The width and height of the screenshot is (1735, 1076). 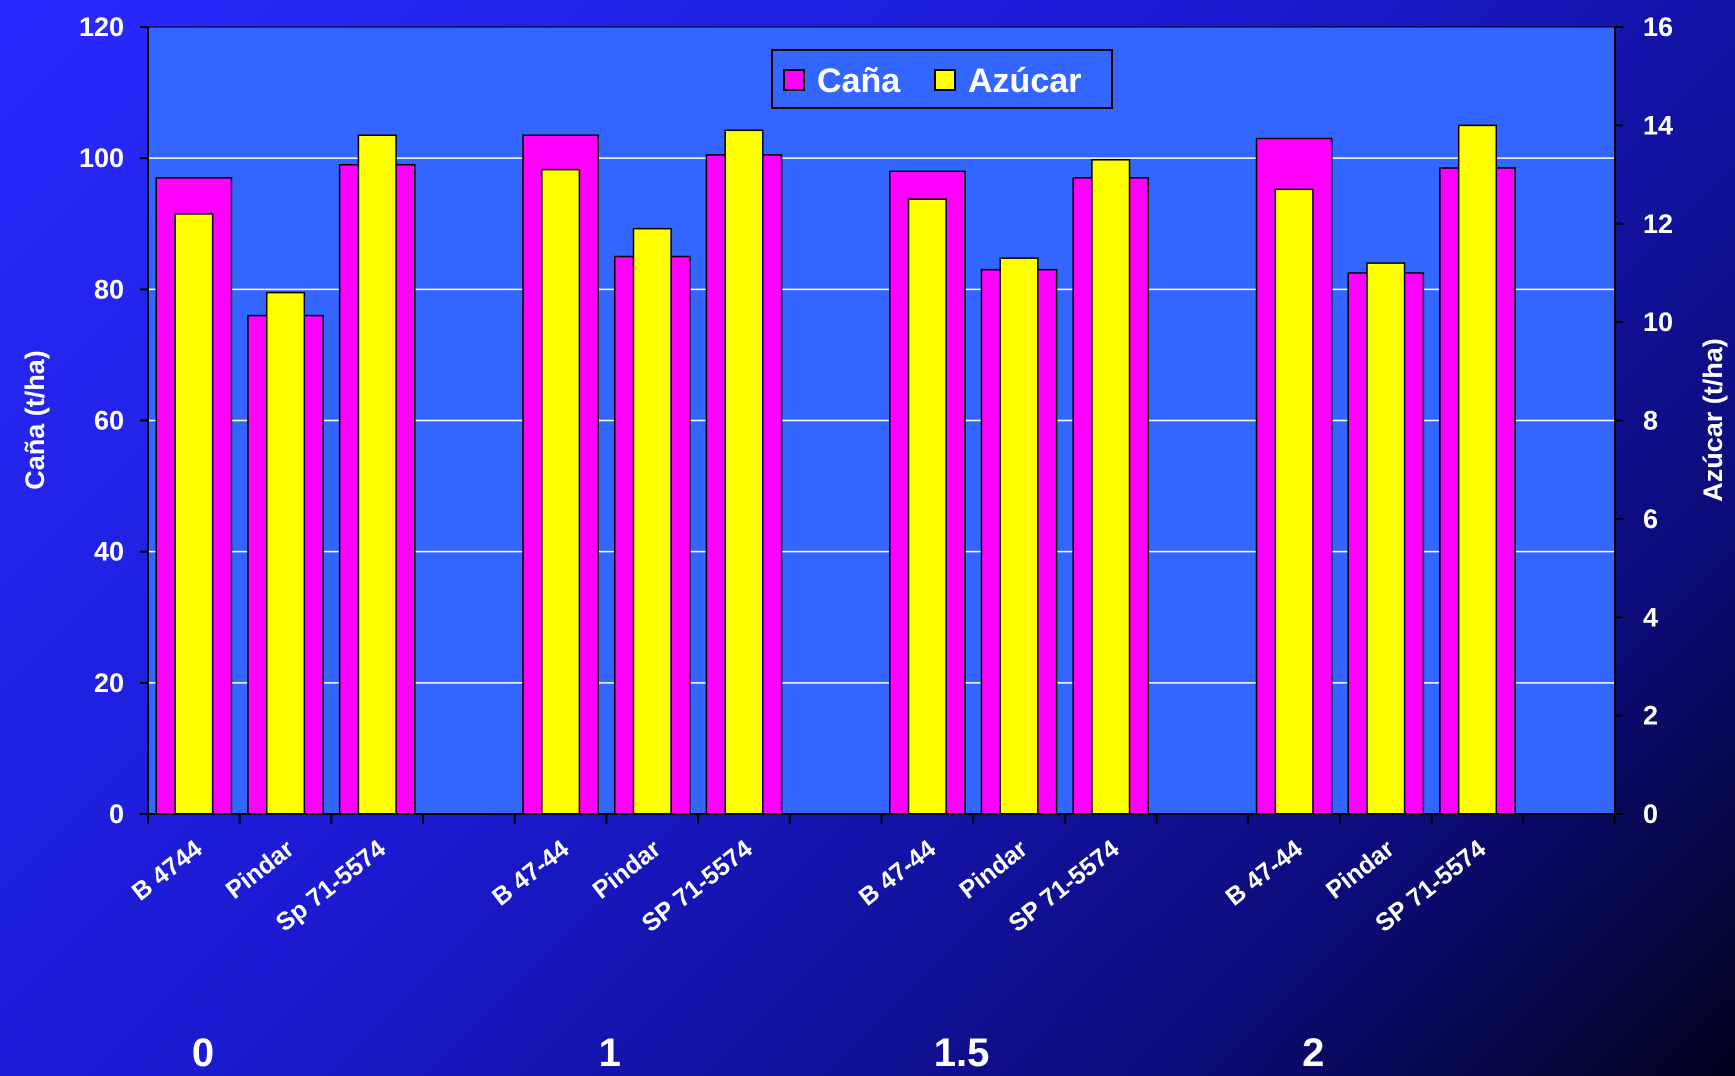 I want to click on group-label: 1.5, so click(x=962, y=1053).